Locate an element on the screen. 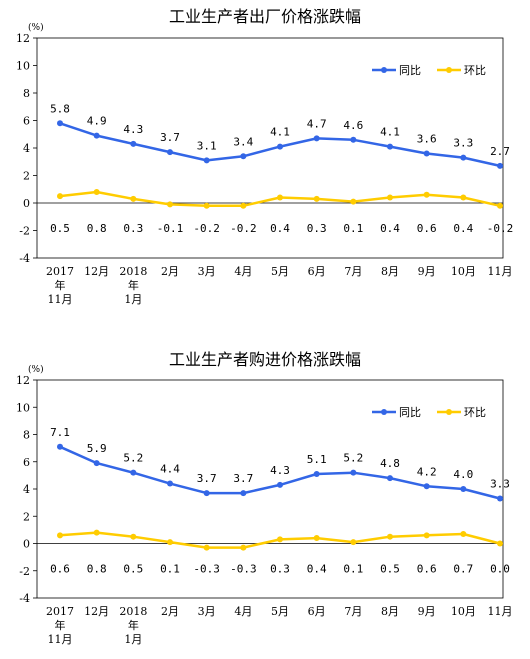 This screenshot has width=530, height=659. data-label: 0.7 is located at coordinates (463, 569).